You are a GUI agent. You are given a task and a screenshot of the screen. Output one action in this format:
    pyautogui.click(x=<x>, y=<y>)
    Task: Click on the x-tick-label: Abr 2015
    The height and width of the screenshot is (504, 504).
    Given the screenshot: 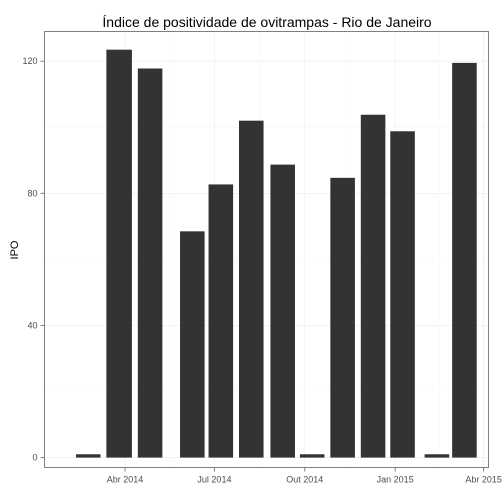 What is the action you would take?
    pyautogui.click(x=483, y=480)
    